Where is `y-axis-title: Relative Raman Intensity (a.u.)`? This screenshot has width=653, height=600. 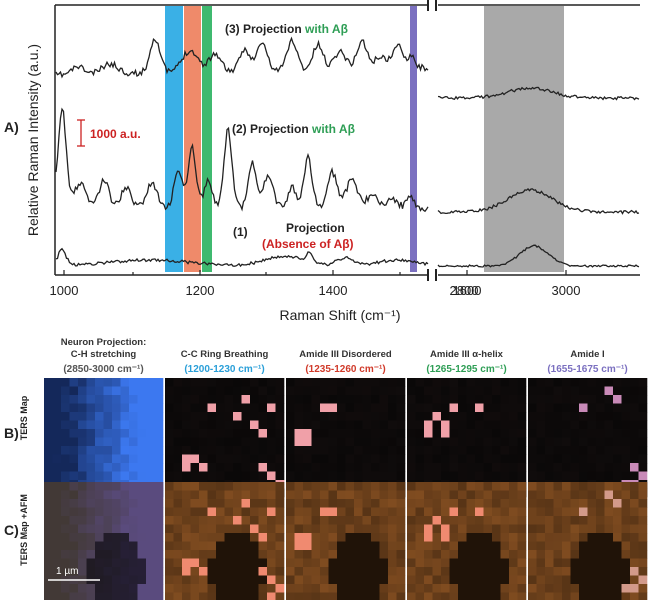 y-axis-title: Relative Raman Intensity (a.u.) is located at coordinates (33, 140).